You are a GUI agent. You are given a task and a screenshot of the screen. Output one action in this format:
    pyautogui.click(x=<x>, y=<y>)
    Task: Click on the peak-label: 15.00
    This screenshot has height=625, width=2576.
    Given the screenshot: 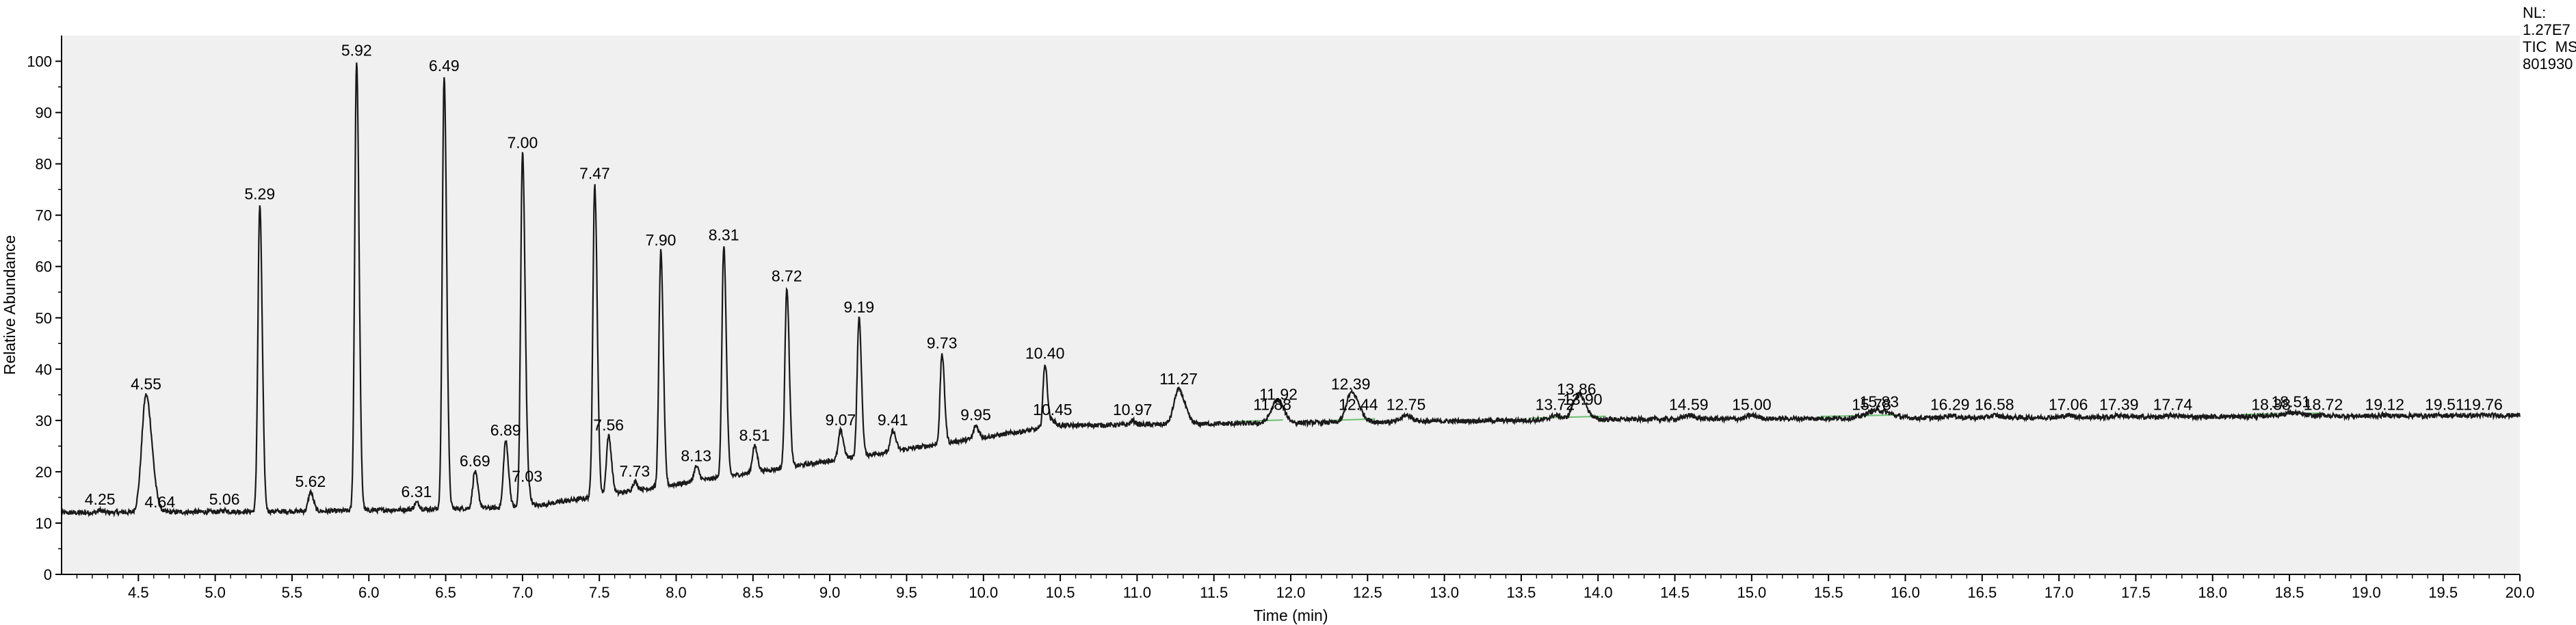 What is the action you would take?
    pyautogui.click(x=1752, y=404)
    